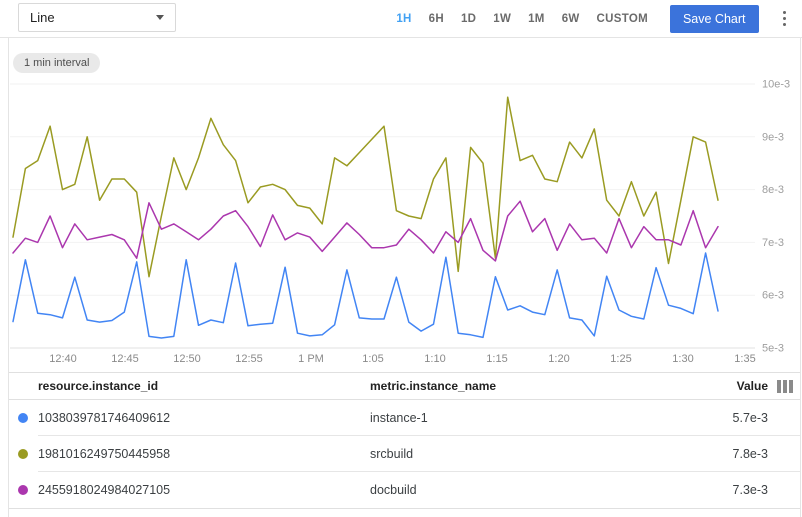 The image size is (802, 517). I want to click on cell-instance-name: docbuild, so click(393, 490).